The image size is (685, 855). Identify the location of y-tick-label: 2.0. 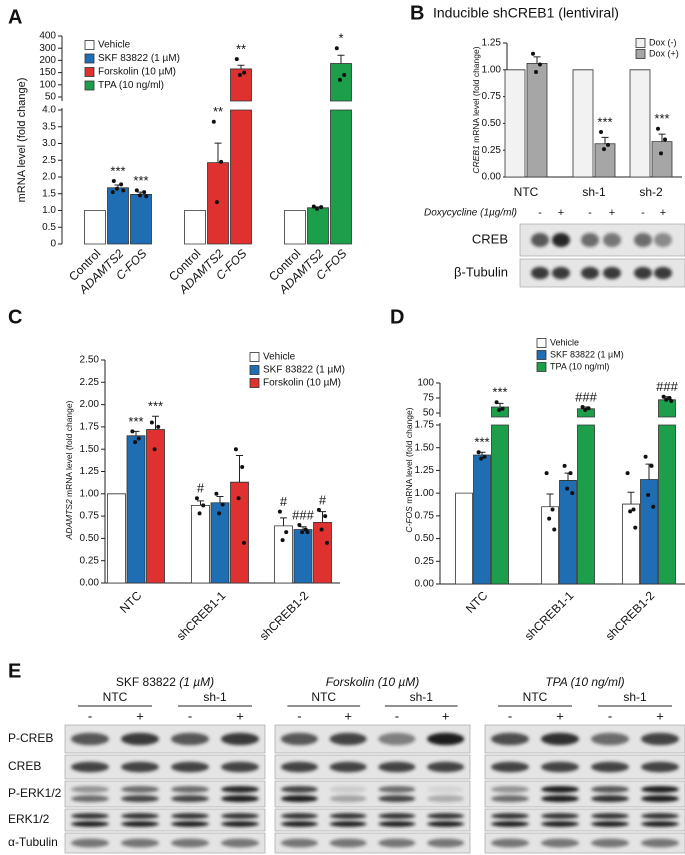
(49, 177).